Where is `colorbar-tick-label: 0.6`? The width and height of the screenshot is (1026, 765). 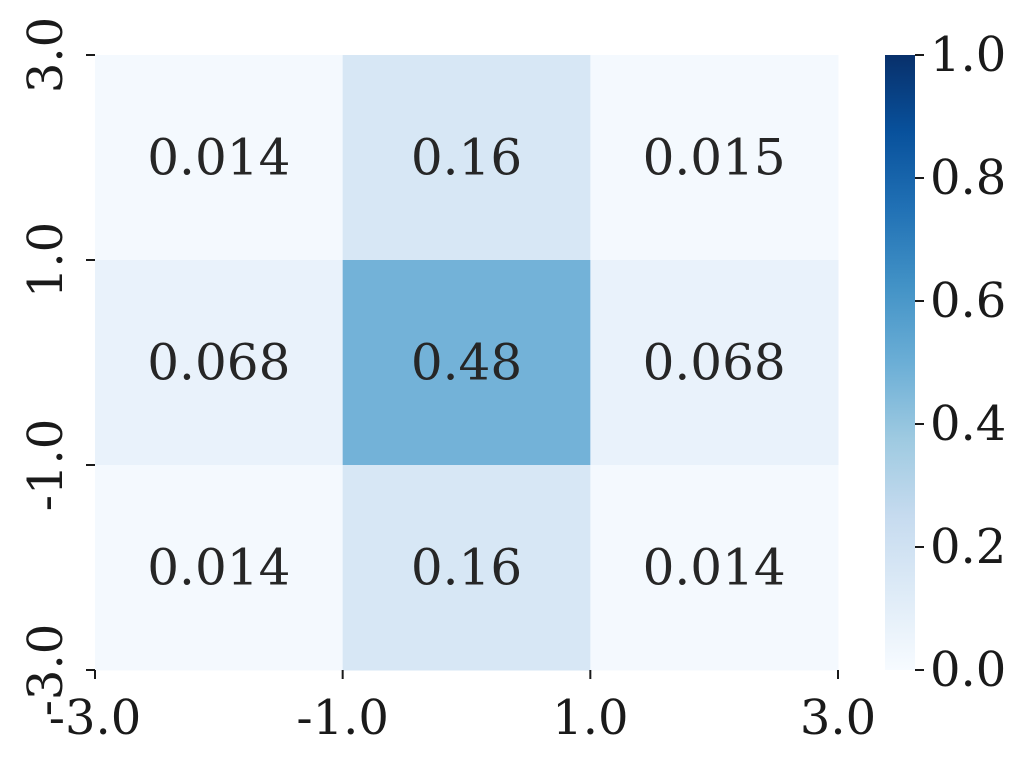 colorbar-tick-label: 0.6 is located at coordinates (968, 301).